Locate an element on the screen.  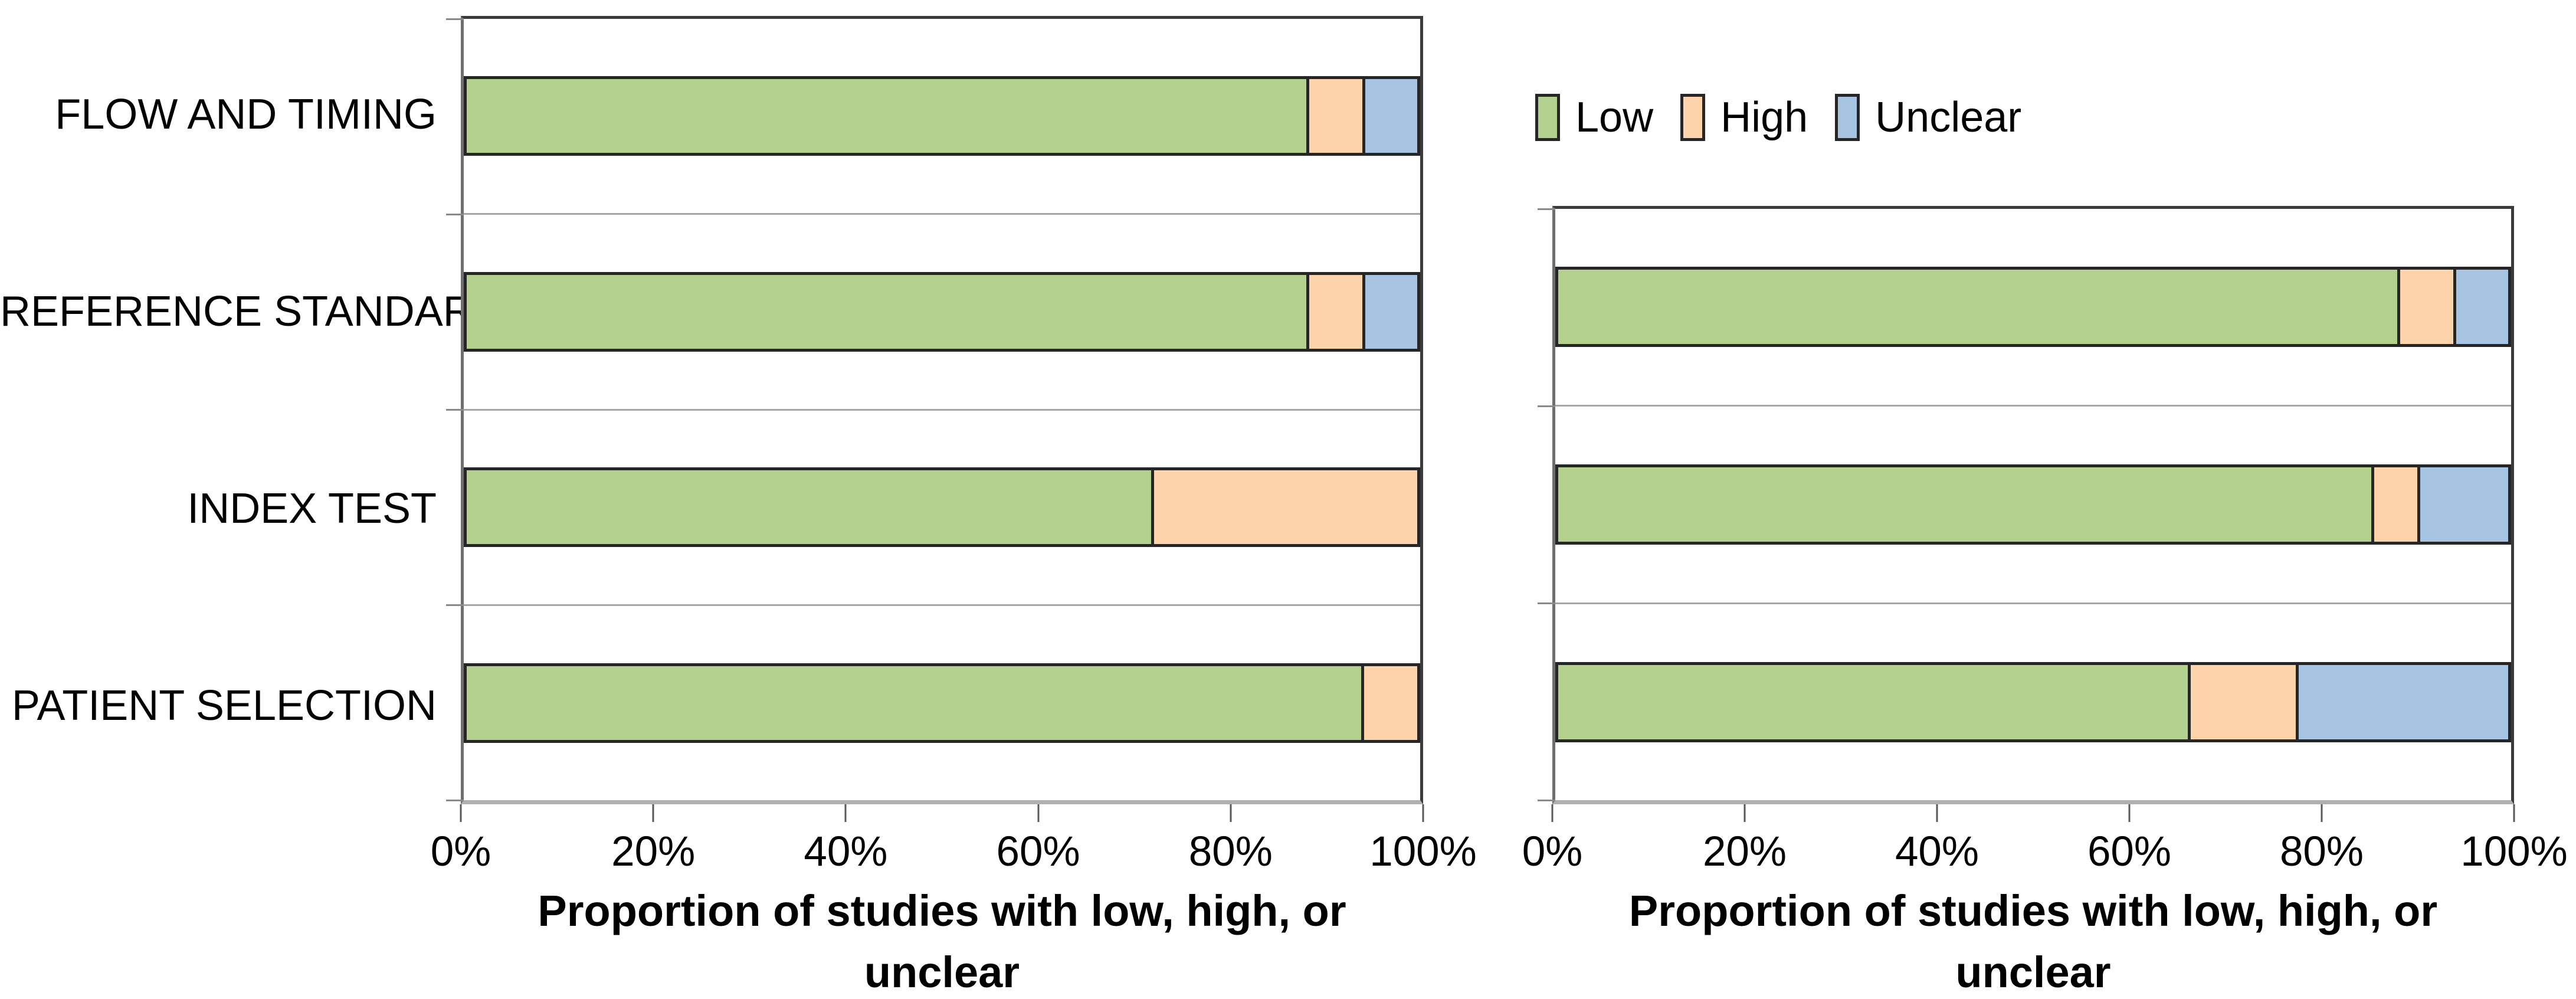
legend-item-high: High is located at coordinates (1744, 118).